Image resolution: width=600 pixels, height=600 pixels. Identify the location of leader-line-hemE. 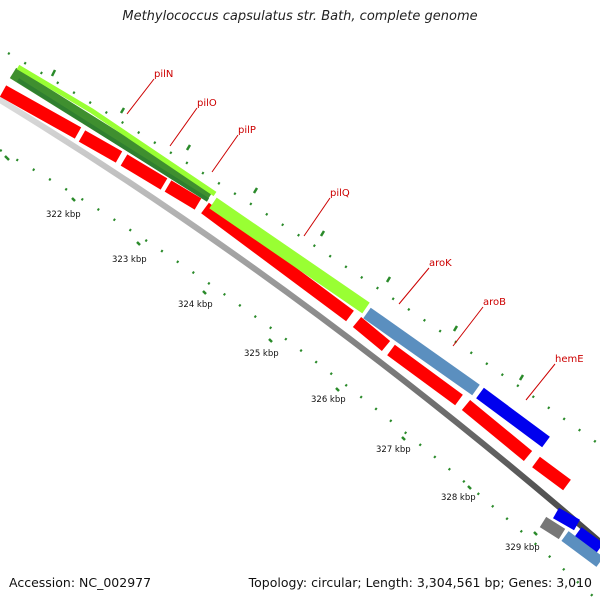
(540, 382).